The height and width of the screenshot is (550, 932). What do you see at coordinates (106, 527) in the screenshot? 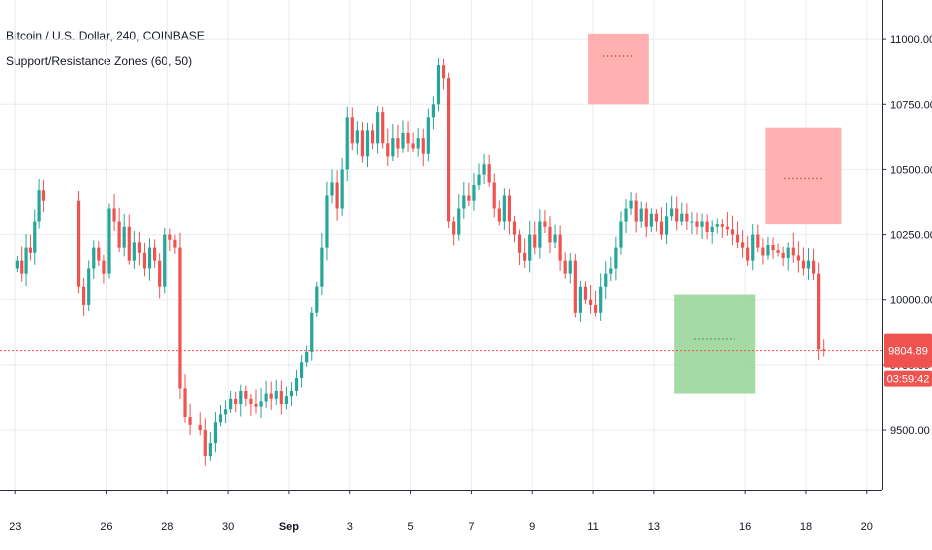
I see `time-tick-label: 26` at bounding box center [106, 527].